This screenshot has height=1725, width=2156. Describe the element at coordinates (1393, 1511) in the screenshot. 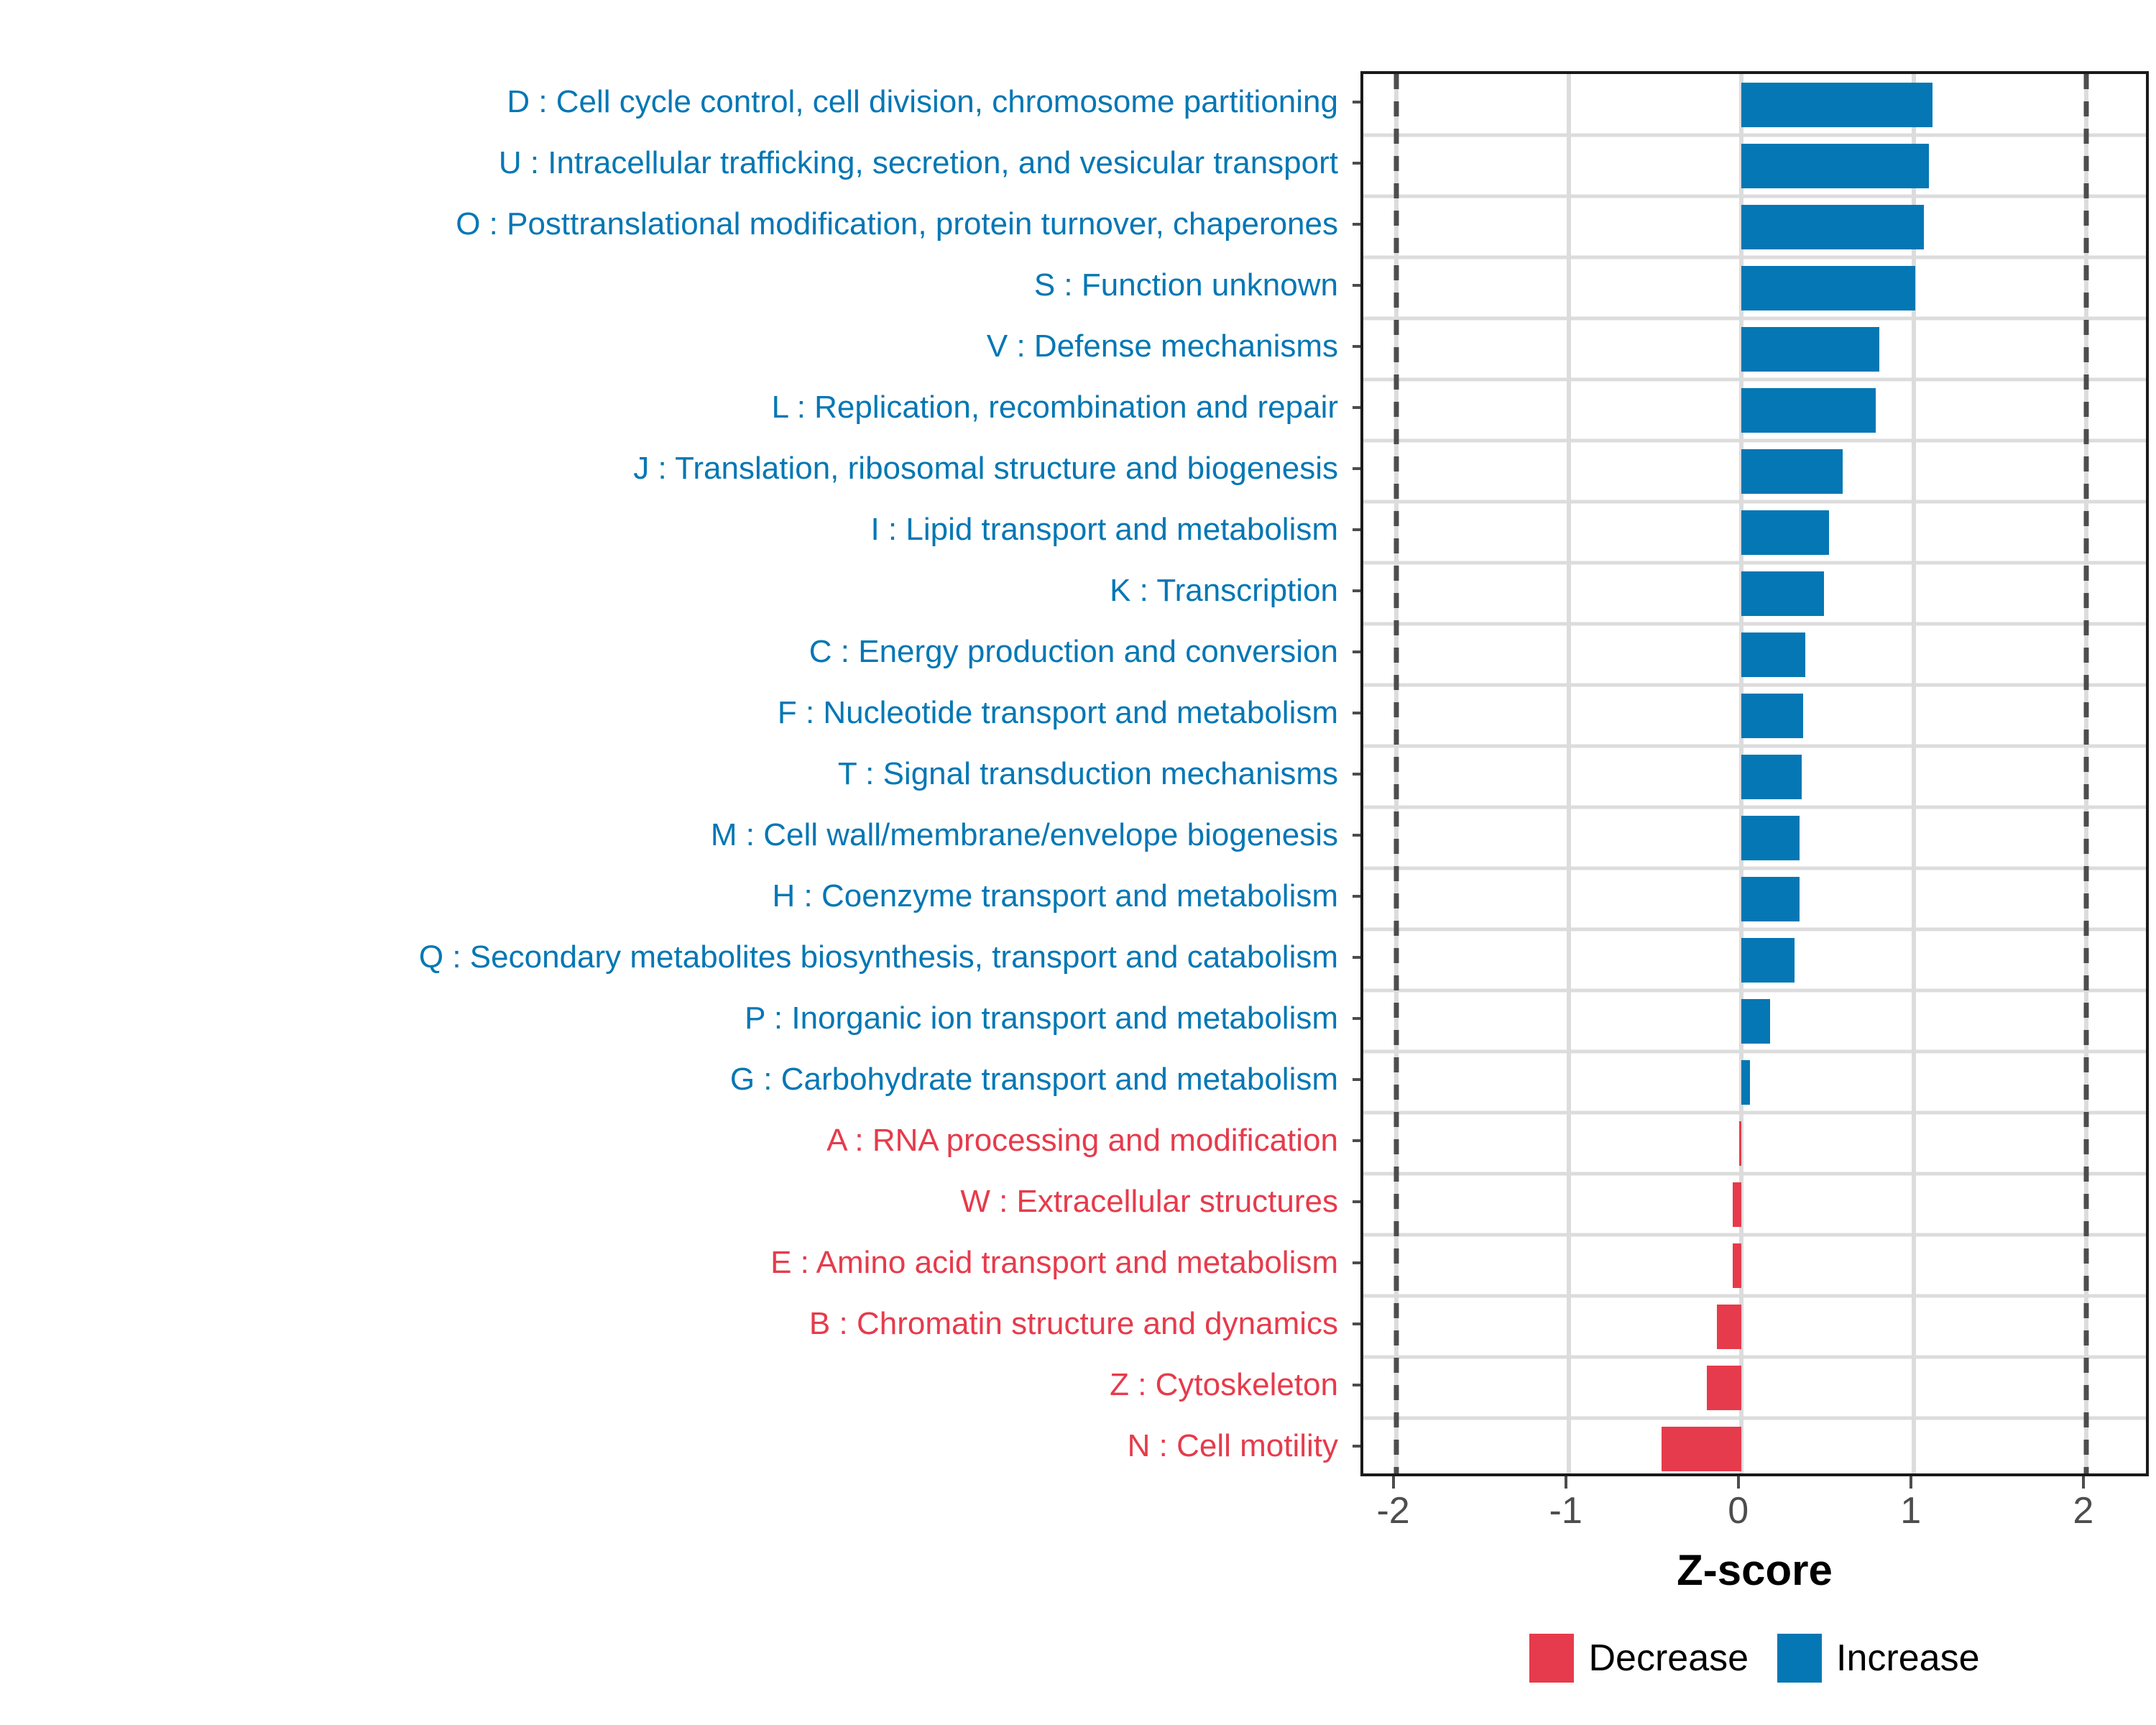

I see `x-axis-tick-label: -2` at that location.